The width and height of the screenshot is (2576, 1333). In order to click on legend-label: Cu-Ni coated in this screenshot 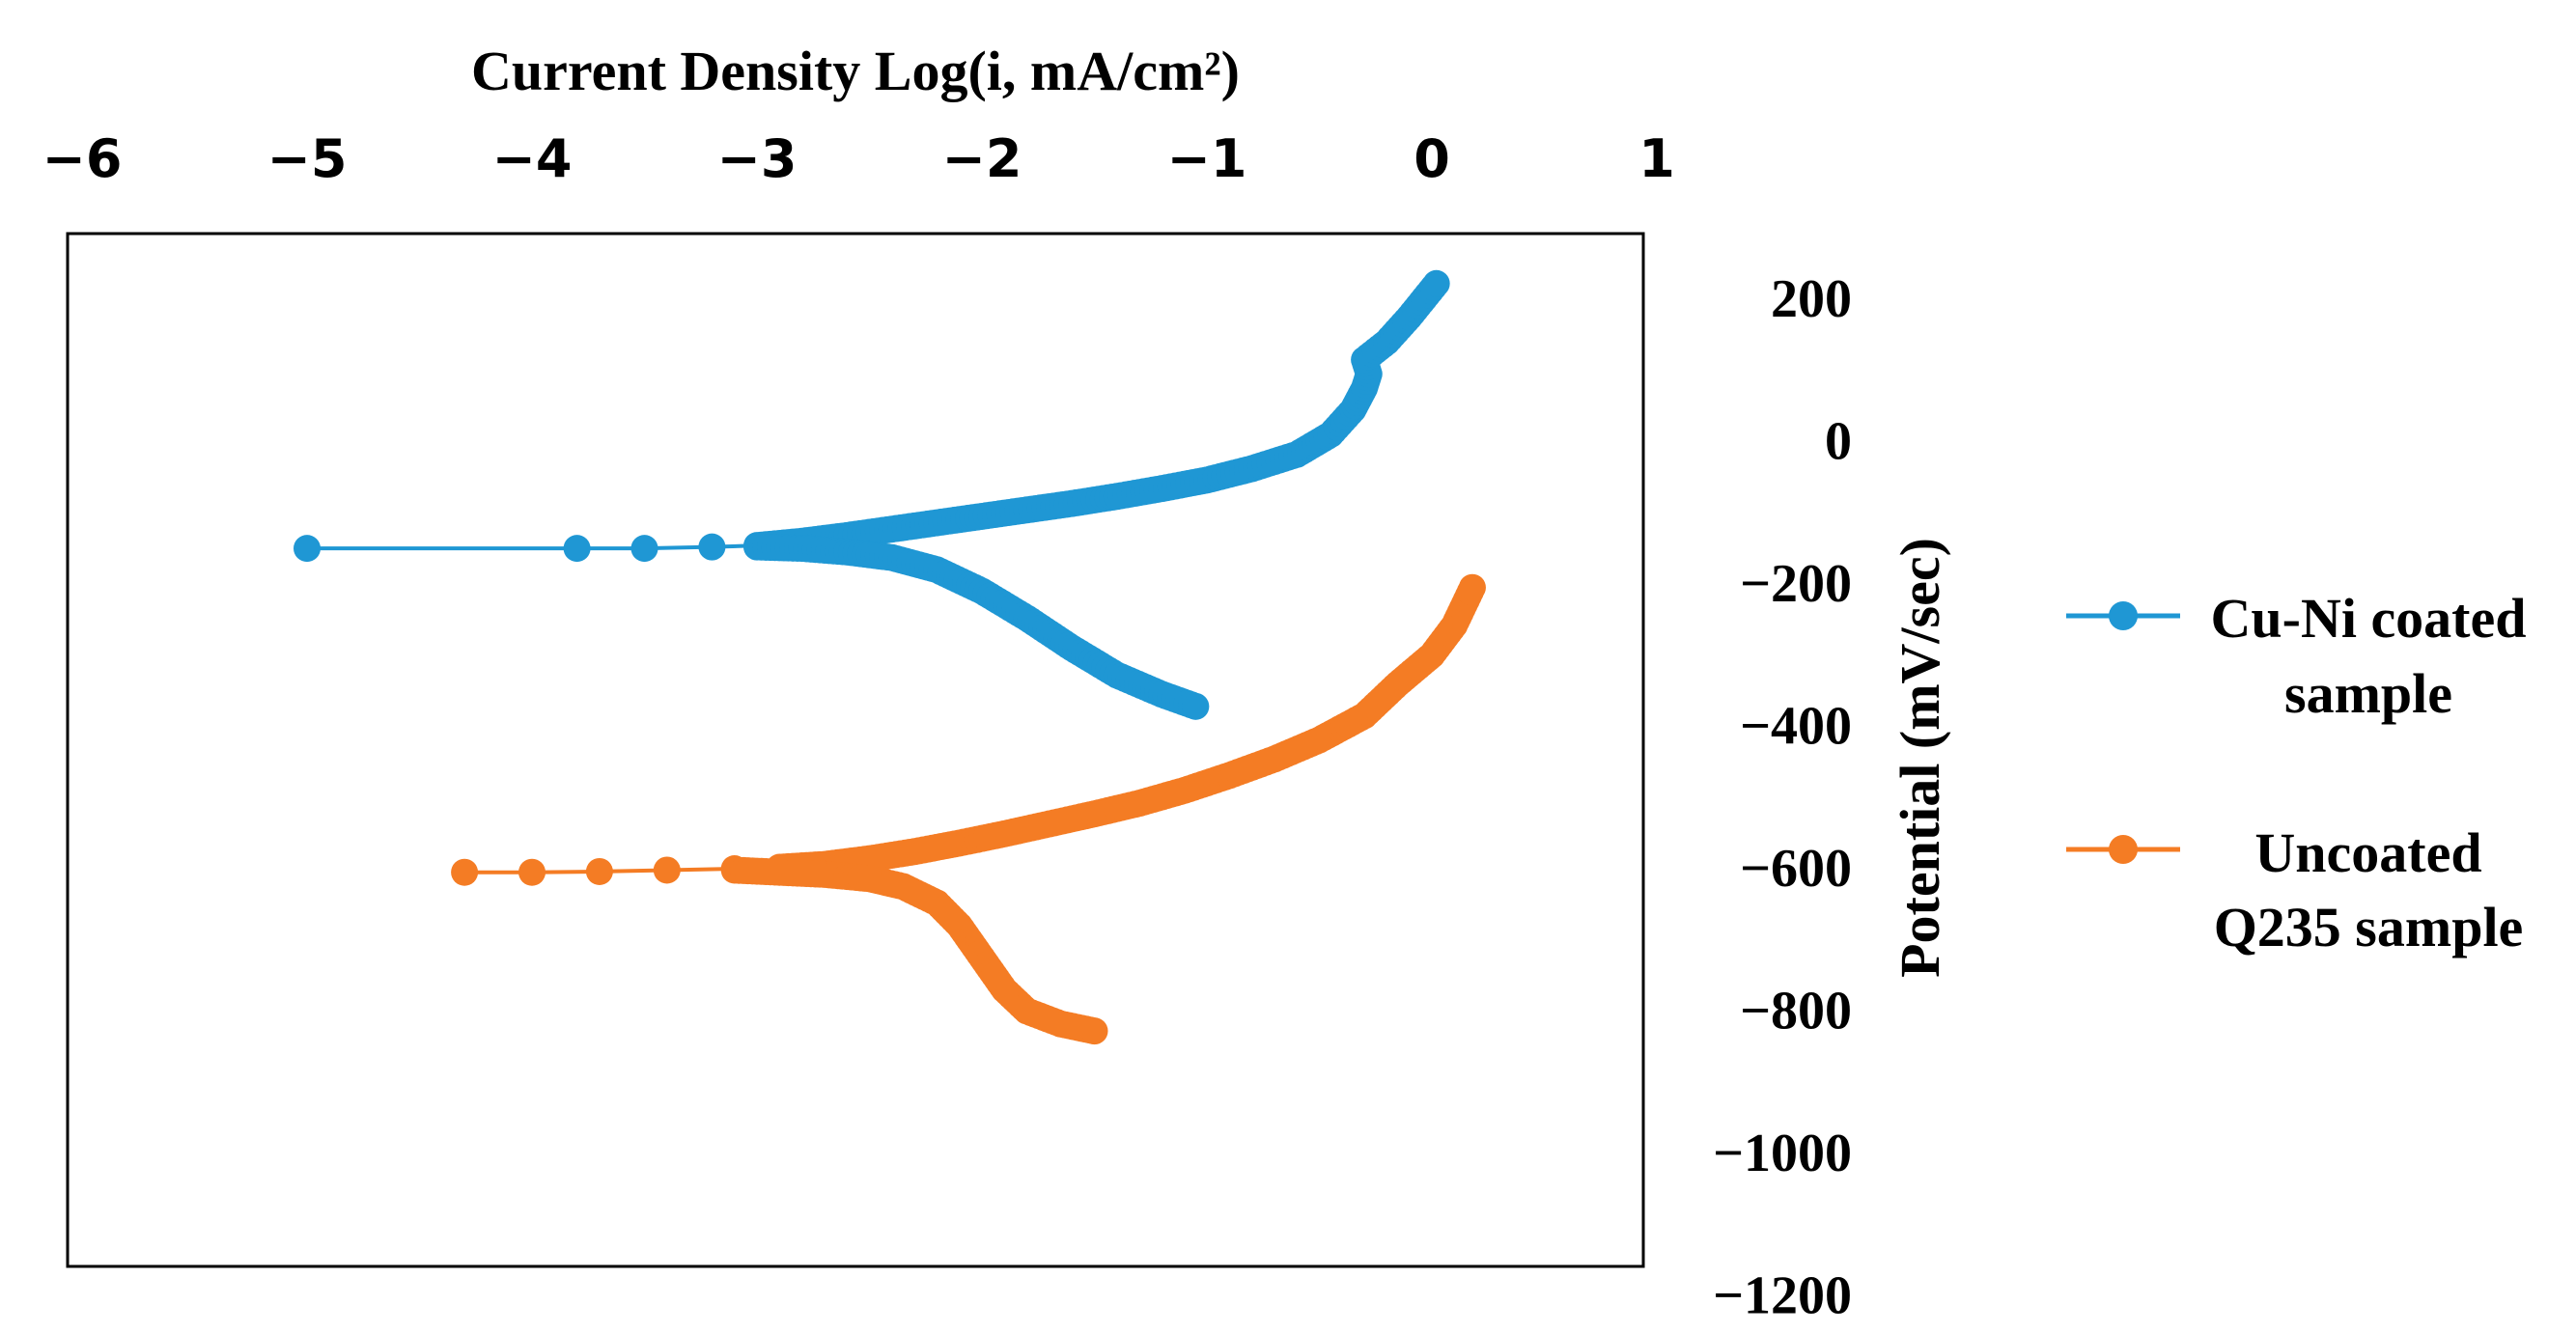, I will do `click(2368, 618)`.